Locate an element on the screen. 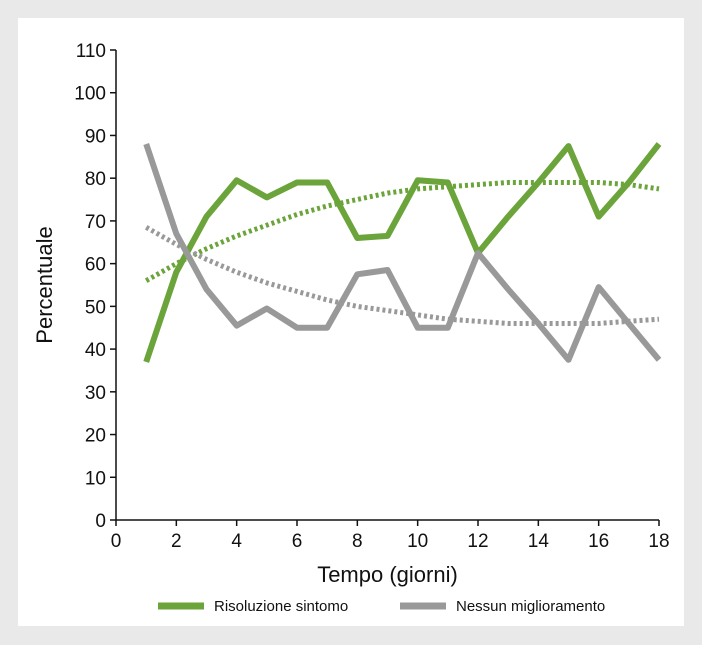  x-tick-label: 4 is located at coordinates (236, 541).